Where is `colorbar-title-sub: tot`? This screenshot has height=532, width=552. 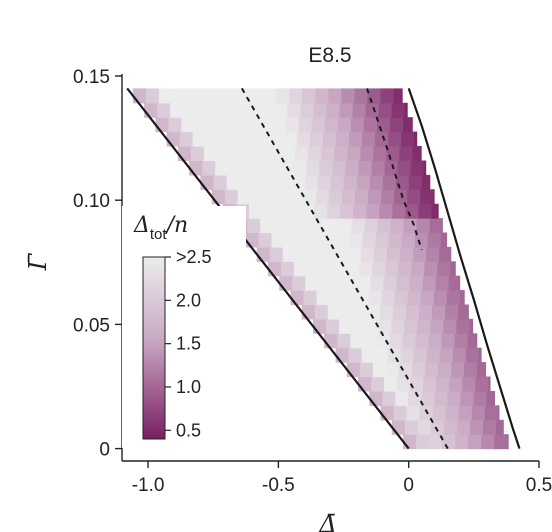
colorbar-title-sub: tot is located at coordinates (159, 234).